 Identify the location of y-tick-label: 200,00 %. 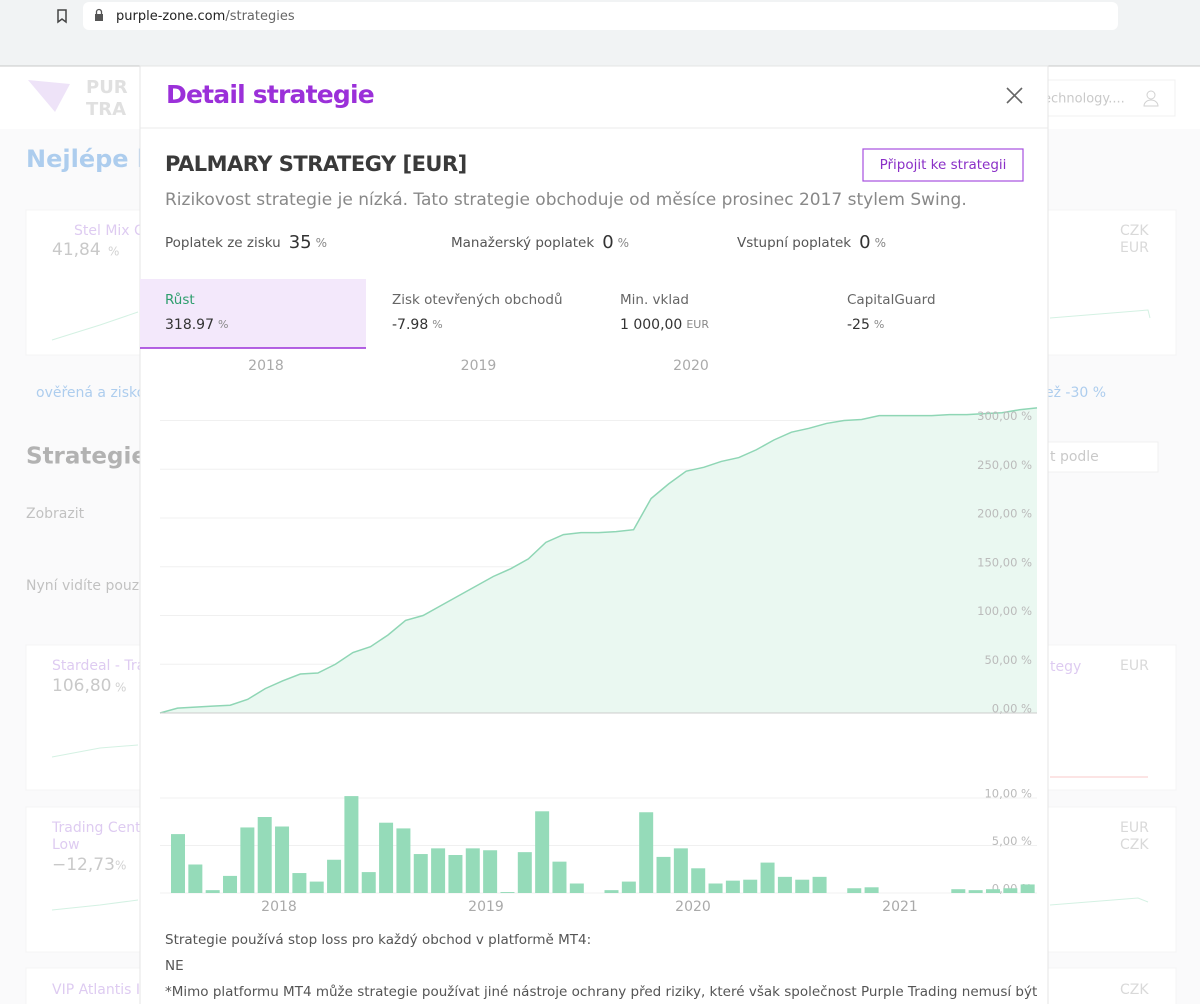
(1004, 514).